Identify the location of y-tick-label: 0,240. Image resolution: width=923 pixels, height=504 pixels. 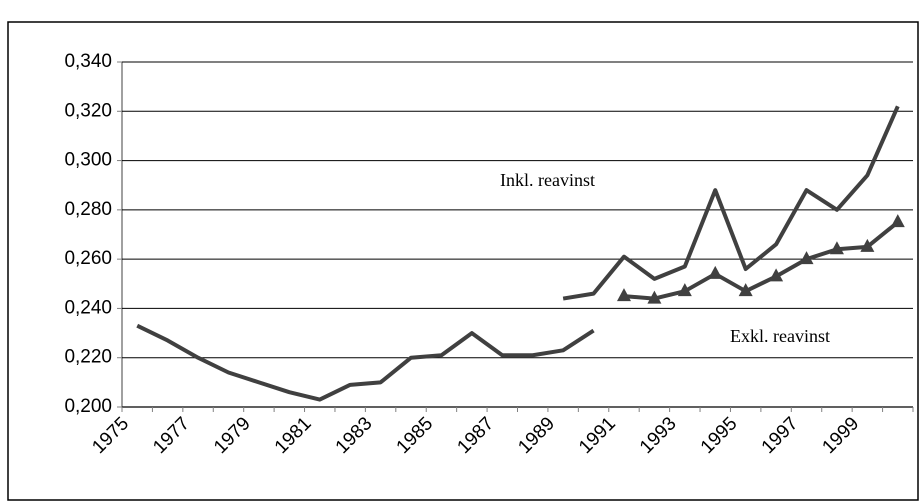
(88, 307).